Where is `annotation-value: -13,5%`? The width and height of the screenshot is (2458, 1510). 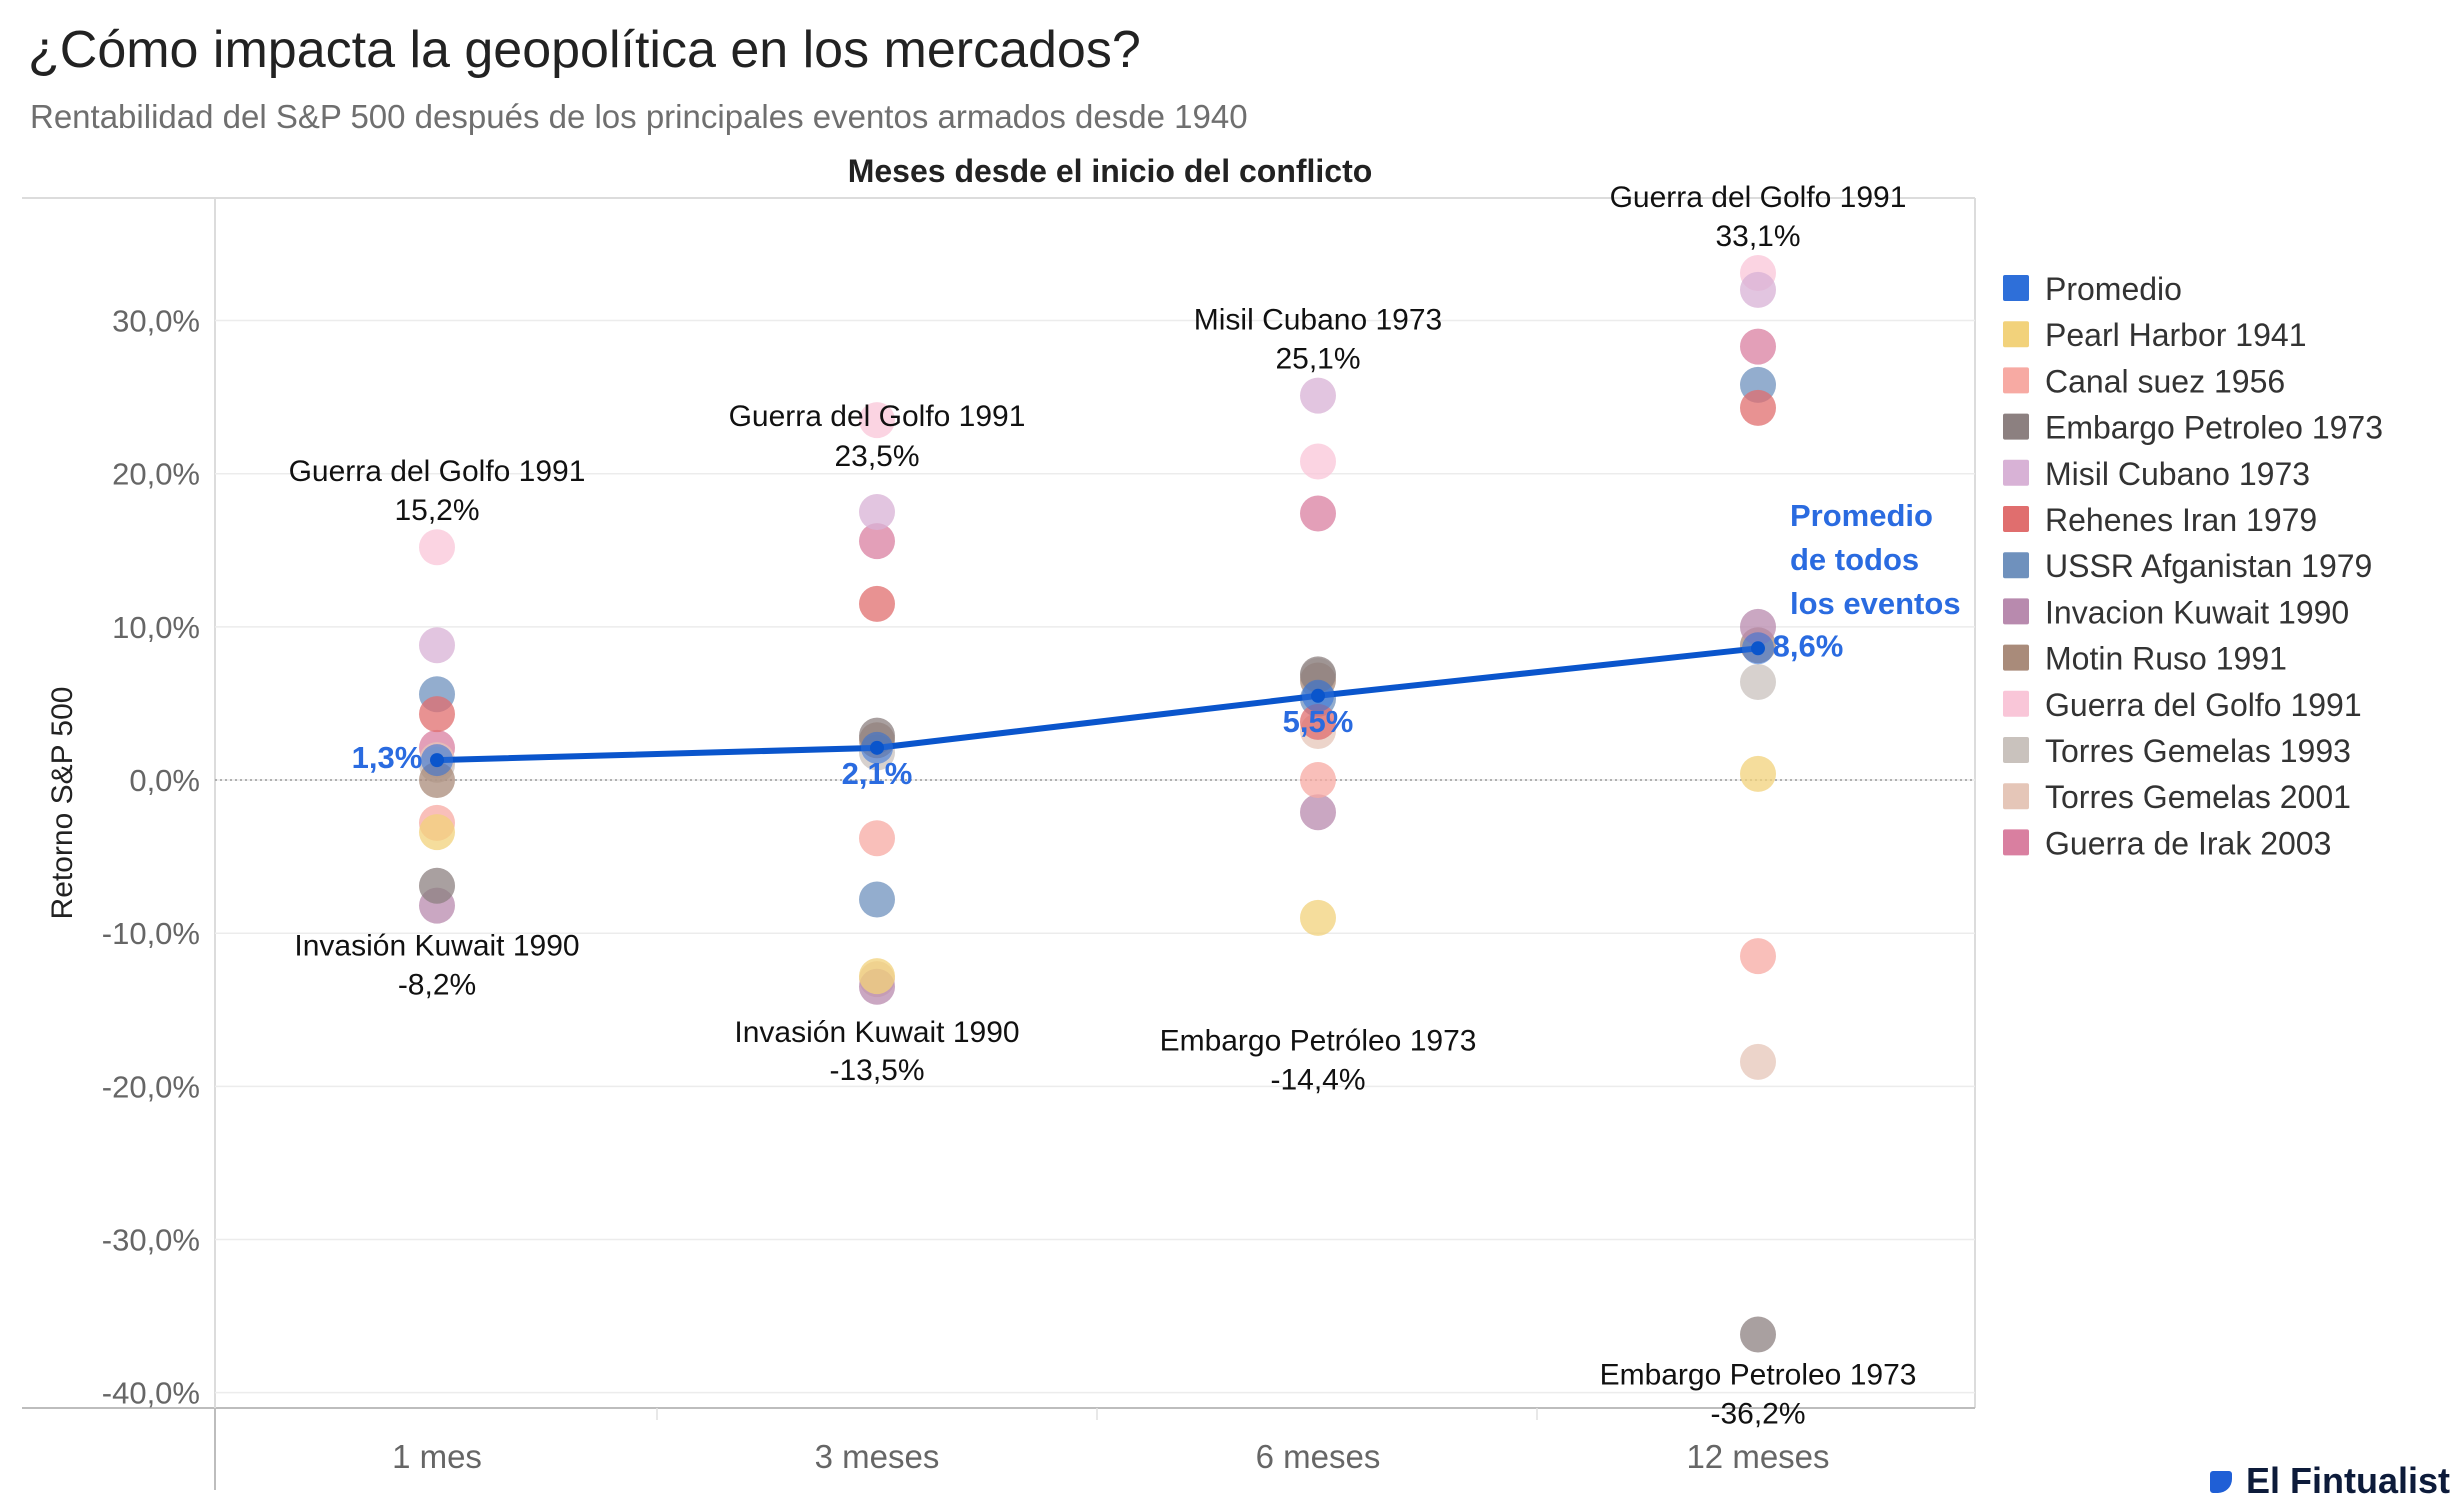 annotation-value: -13,5% is located at coordinates (876, 1070).